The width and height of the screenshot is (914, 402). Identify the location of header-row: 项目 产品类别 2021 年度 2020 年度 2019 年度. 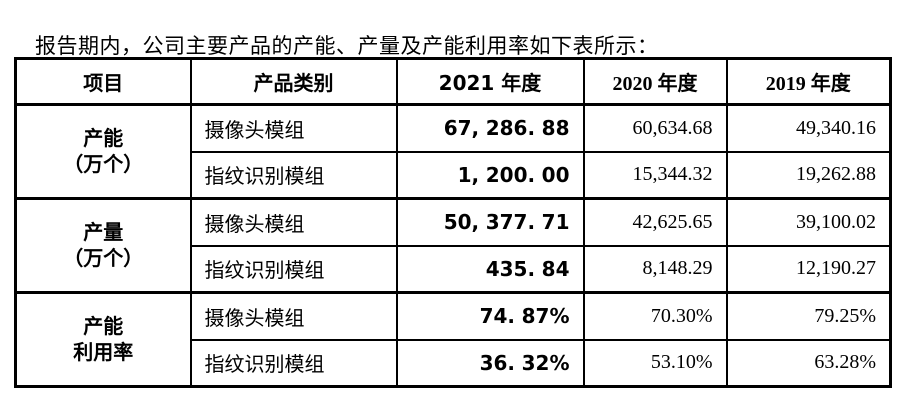
(453, 81).